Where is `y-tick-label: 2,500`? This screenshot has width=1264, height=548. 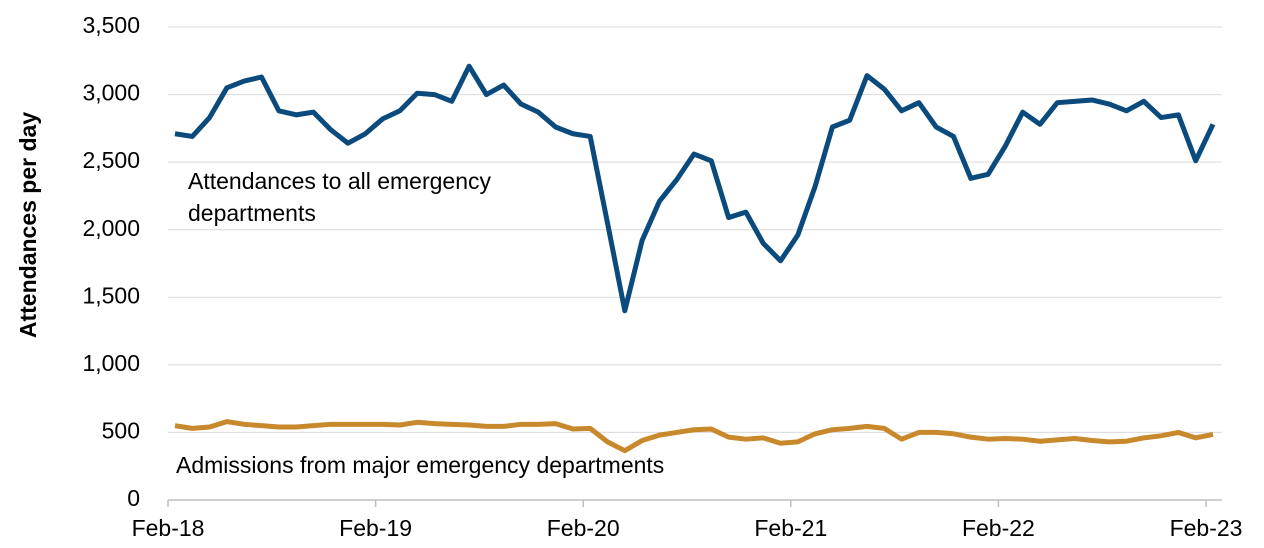 y-tick-label: 2,500 is located at coordinates (111, 160).